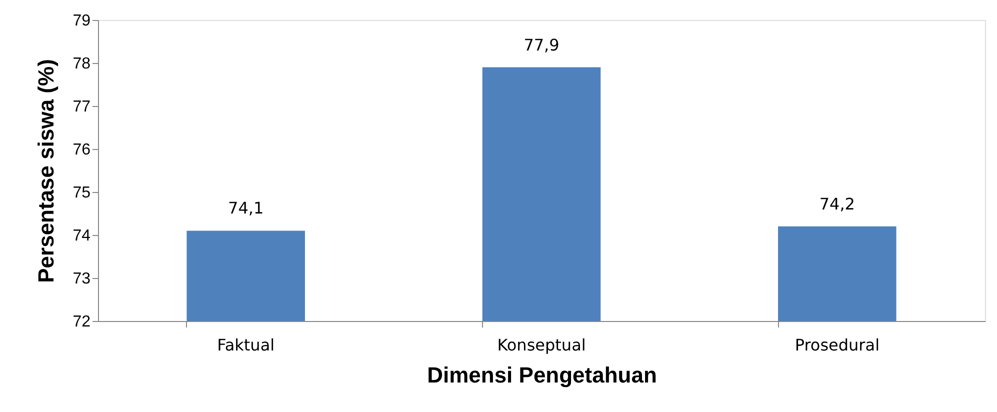  Describe the element at coordinates (81, 64) in the screenshot. I see `y-tick-label: 78` at that location.